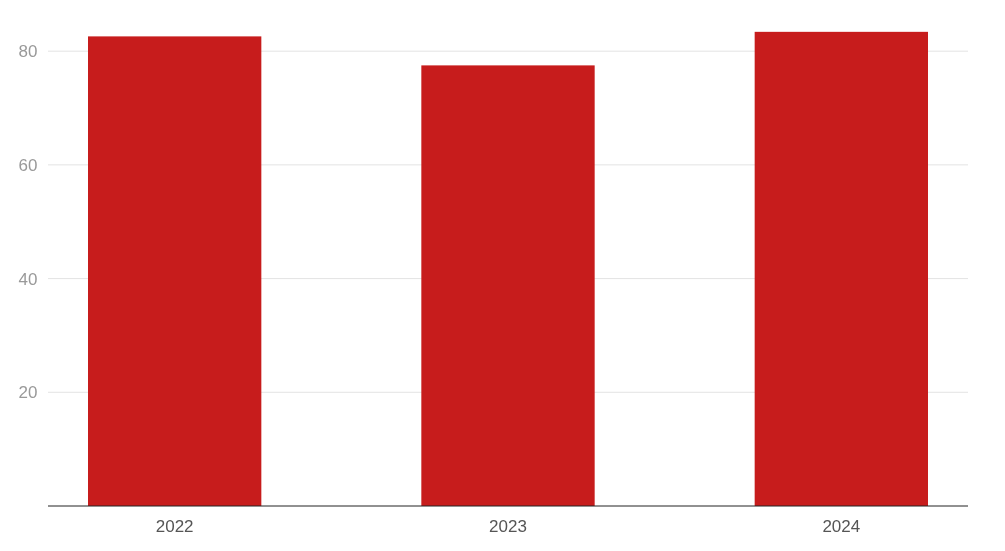 The height and width of the screenshot is (551, 1005). Describe the element at coordinates (841, 526) in the screenshot. I see `x-tick-label: 2024` at that location.